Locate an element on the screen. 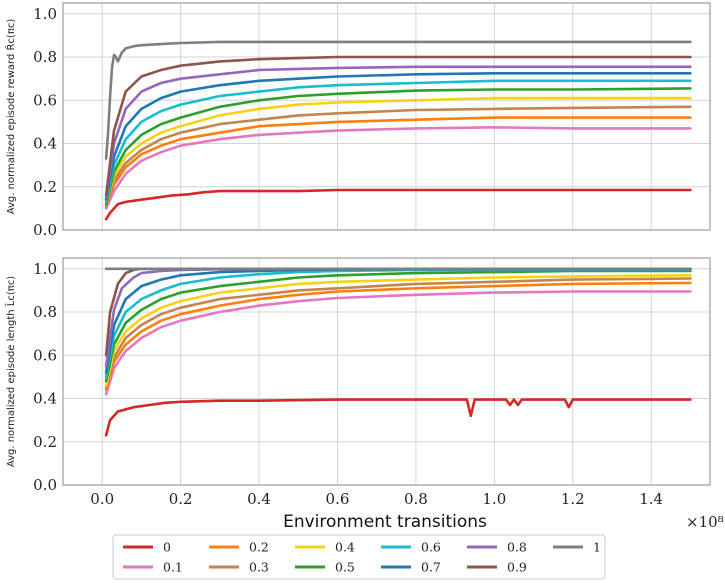 Image resolution: width=725 pixels, height=583 pixels. x-tick-label: 0.0 is located at coordinates (102, 499).